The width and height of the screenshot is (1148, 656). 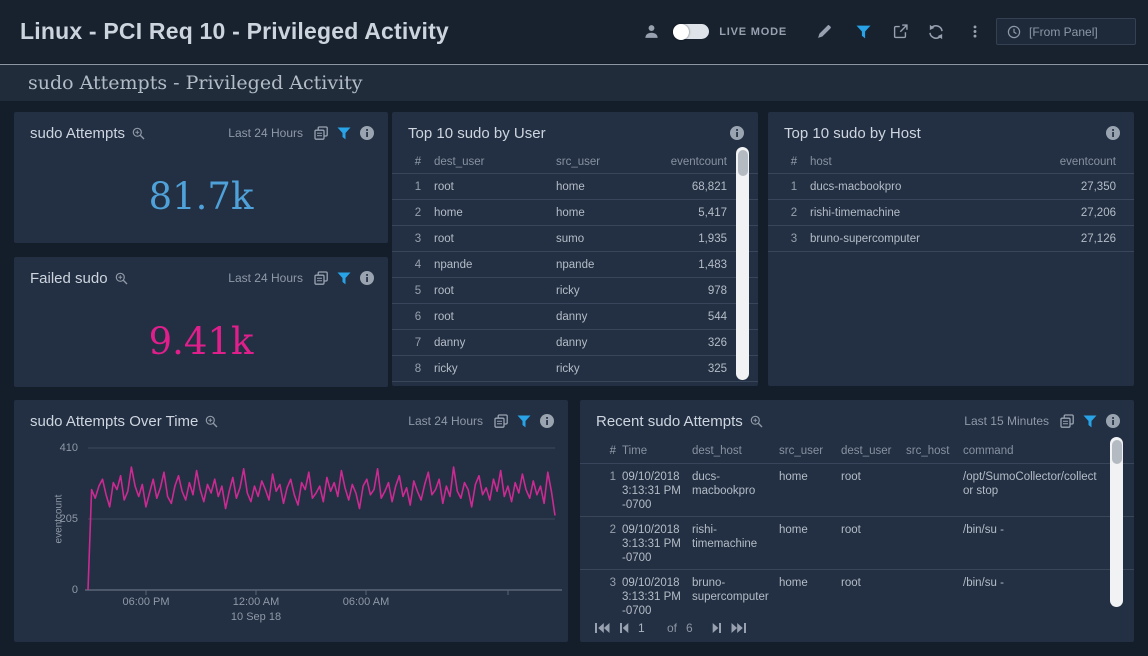 What do you see at coordinates (68, 448) in the screenshot?
I see `y-axis-tick-410: 410` at bounding box center [68, 448].